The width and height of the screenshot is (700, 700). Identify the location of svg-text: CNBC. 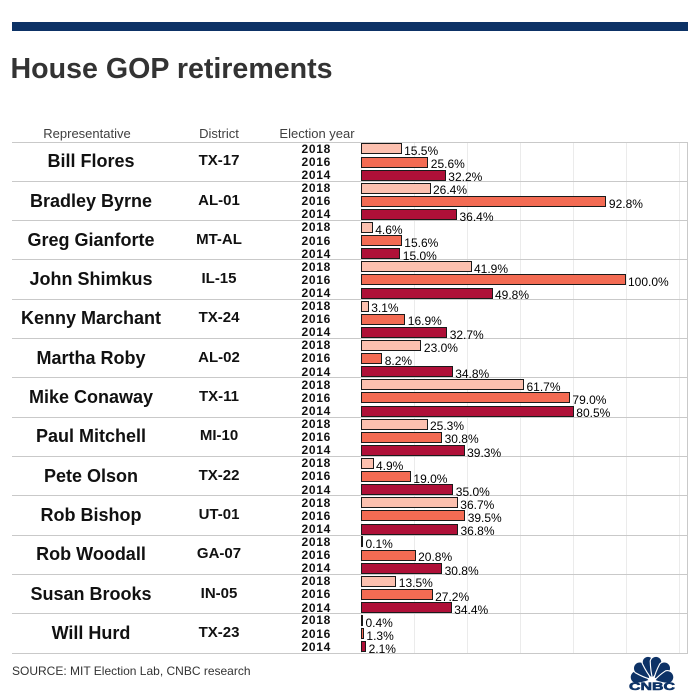
(652, 686).